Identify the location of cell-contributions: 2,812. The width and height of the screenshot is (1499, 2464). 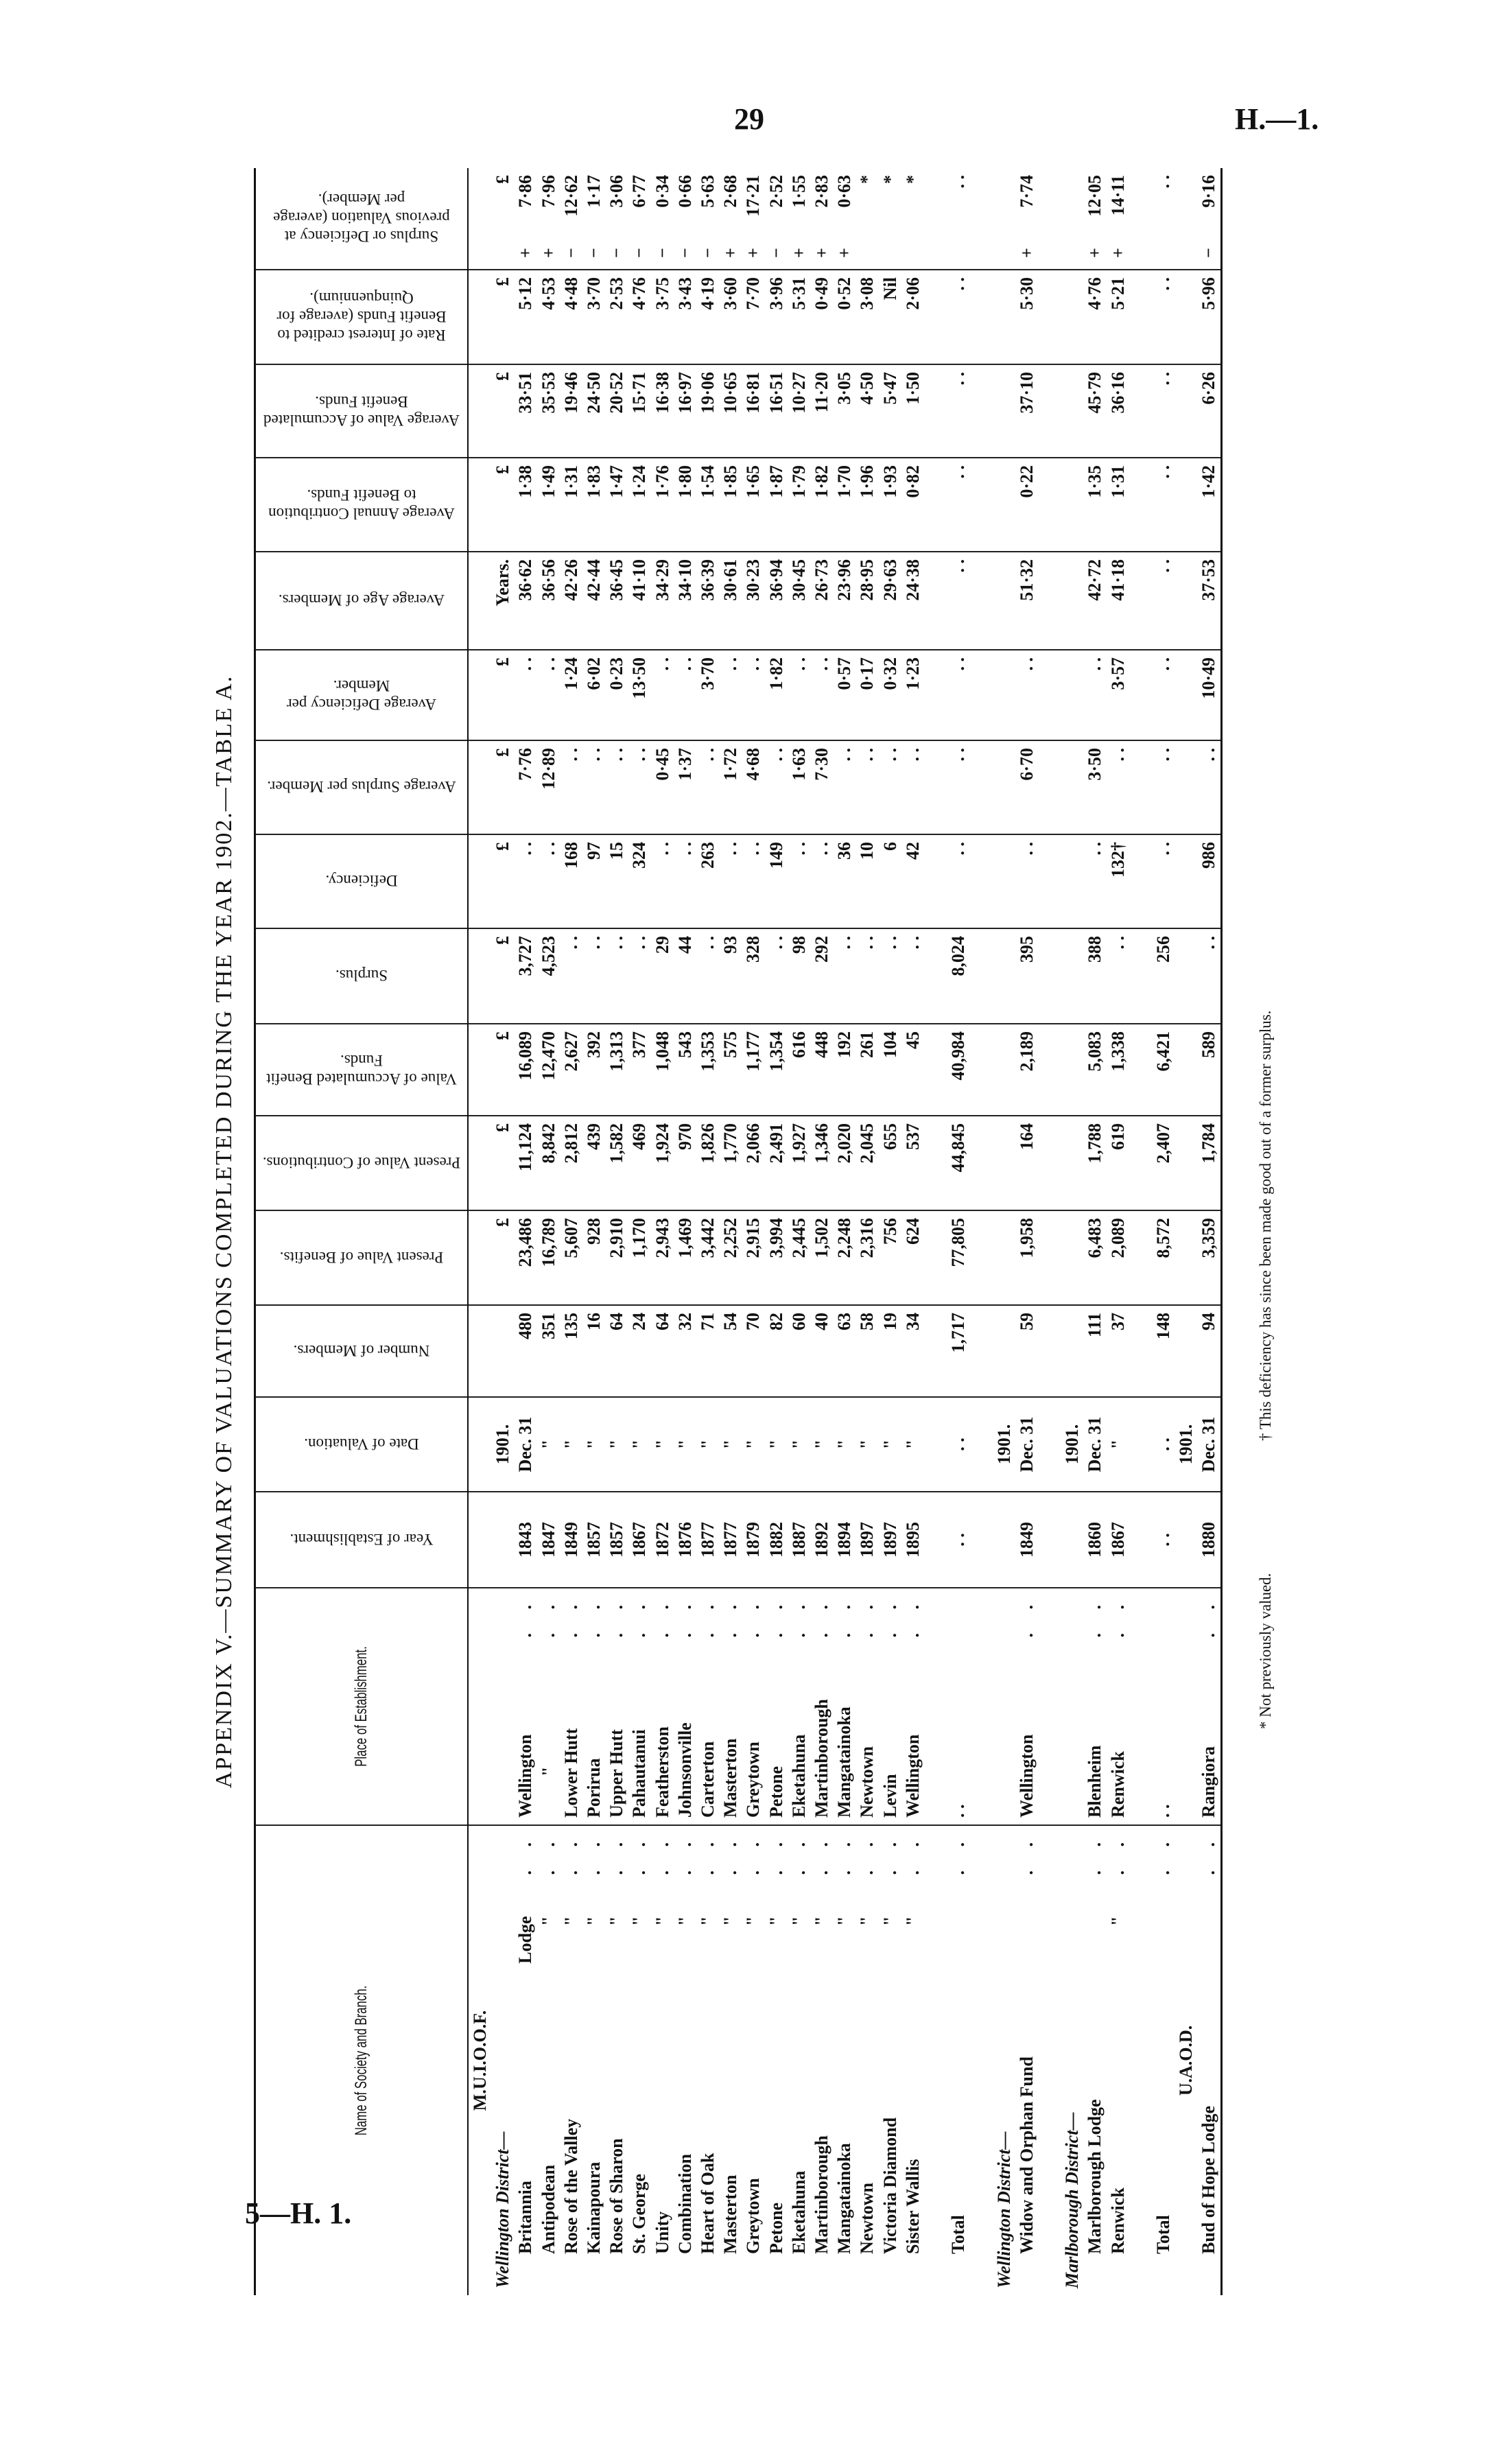
(571, 1163).